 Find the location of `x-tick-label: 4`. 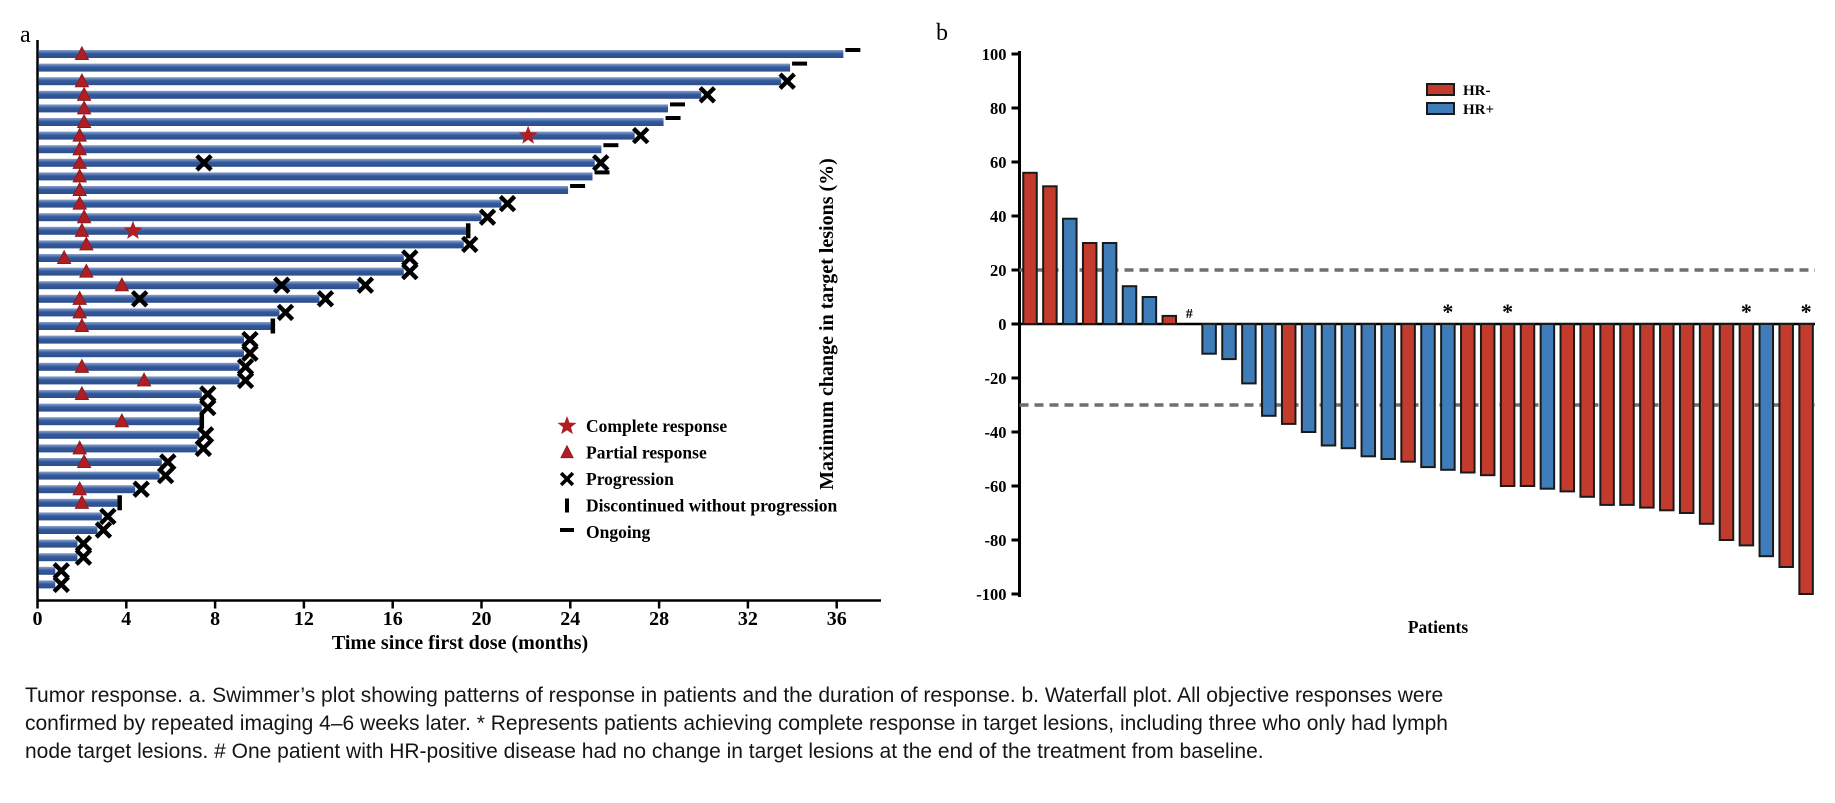

x-tick-label: 4 is located at coordinates (126, 619).